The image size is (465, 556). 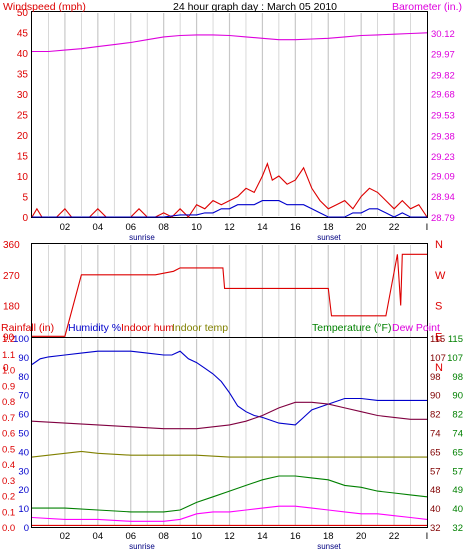 What do you see at coordinates (244, 227) in the screenshot?
I see `hour-ticks: 02 04 06 08 10 12 14 16 18 20 22 I` at bounding box center [244, 227].